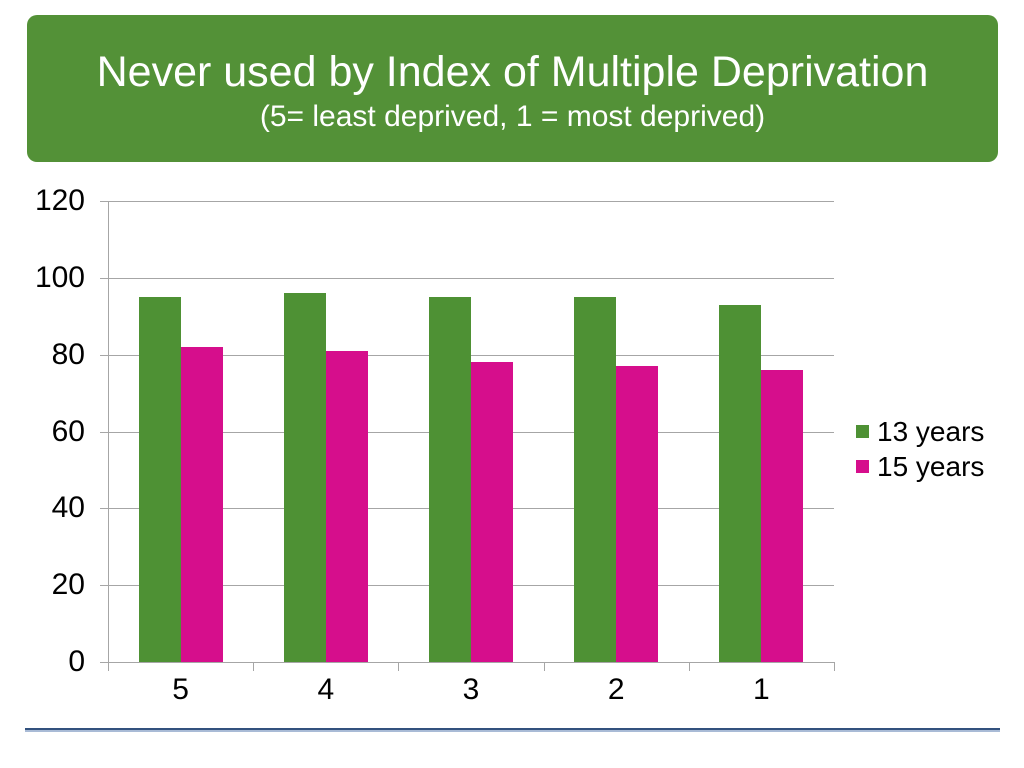 The height and width of the screenshot is (768, 1024). Describe the element at coordinates (180, 689) in the screenshot. I see `x-axis-label: 5` at that location.